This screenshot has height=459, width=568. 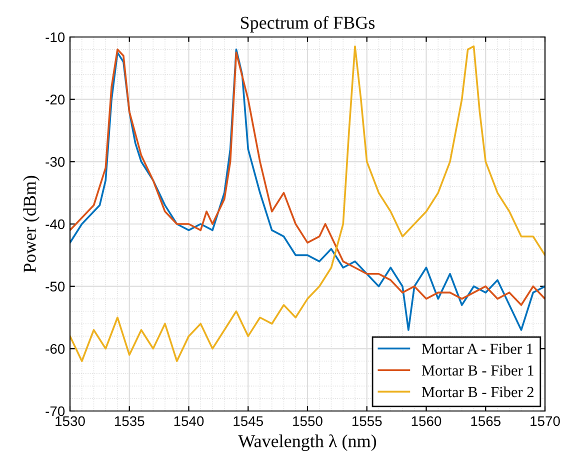 I want to click on x-tick-label: 1530, so click(x=70, y=421).